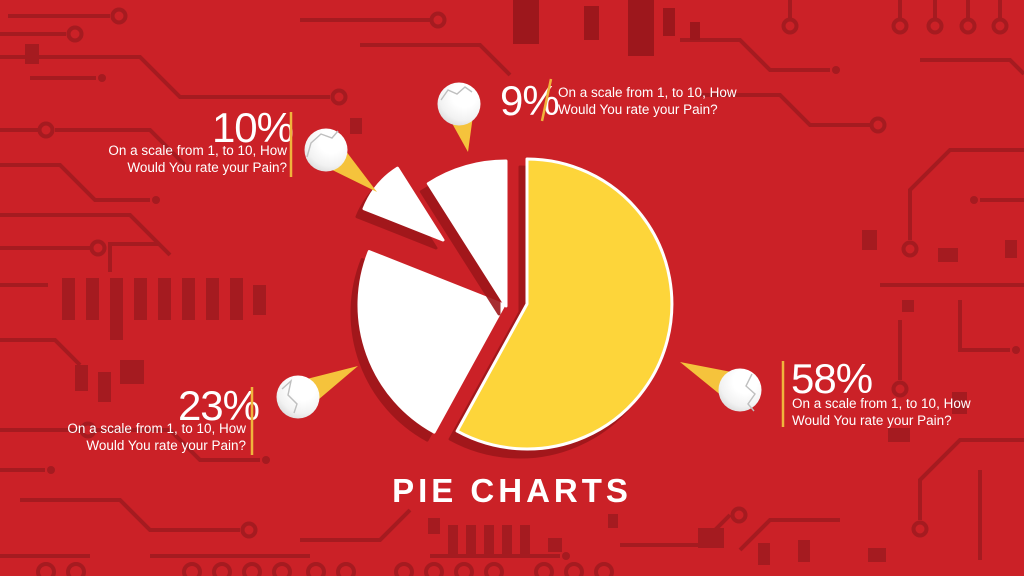  I want to click on pointer-ball-9-percent, so click(459, 117).